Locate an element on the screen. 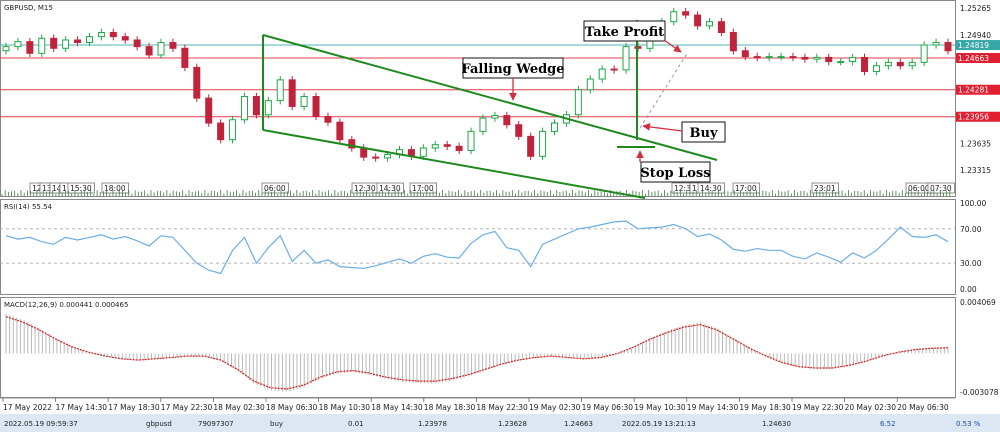  stop-loss-callout: Stop Loss is located at coordinates (673, 166).